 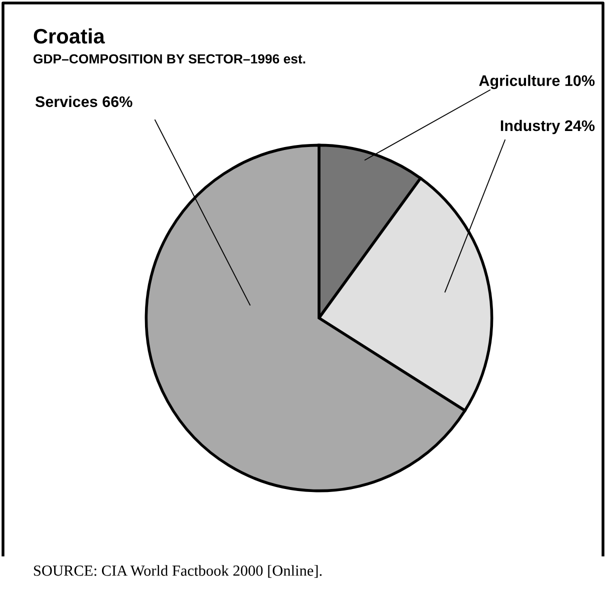 What do you see at coordinates (83, 102) in the screenshot?
I see `slice-label: Services 66%` at bounding box center [83, 102].